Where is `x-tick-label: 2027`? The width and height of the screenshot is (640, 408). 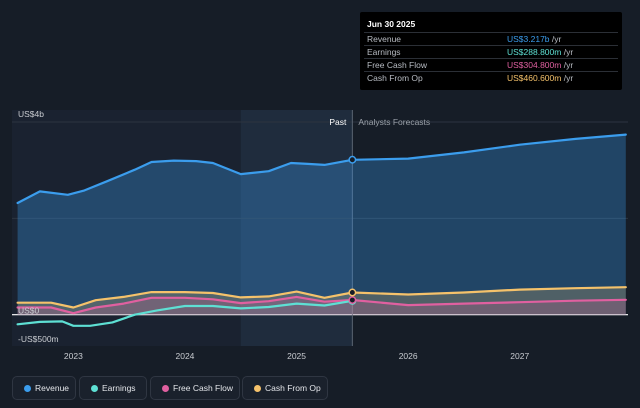
x-tick-label: 2027 is located at coordinates (519, 356).